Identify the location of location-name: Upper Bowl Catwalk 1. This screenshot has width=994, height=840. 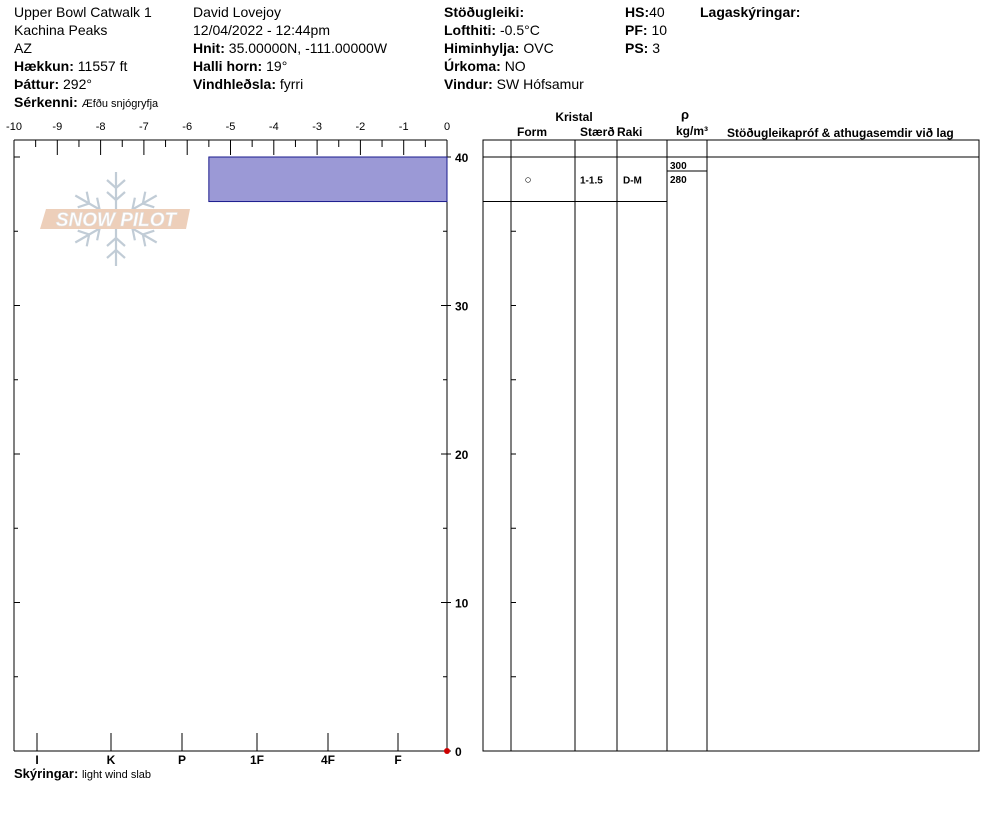
(83, 12).